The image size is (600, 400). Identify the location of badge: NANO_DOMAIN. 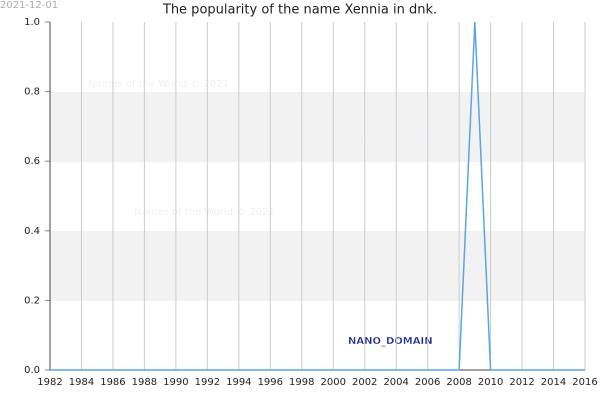
(390, 341).